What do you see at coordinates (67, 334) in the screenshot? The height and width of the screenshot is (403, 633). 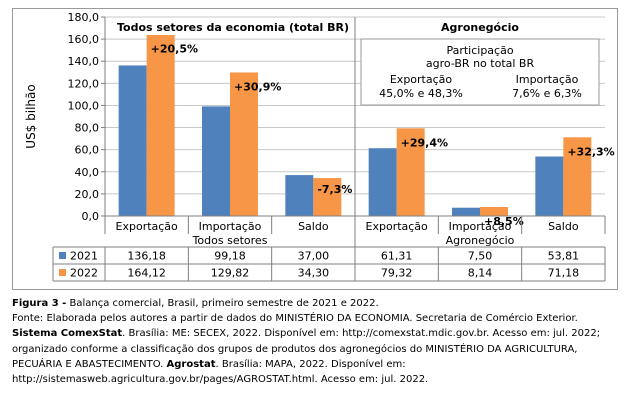 I see `source-bold-1: Sistema ComexStat` at bounding box center [67, 334].